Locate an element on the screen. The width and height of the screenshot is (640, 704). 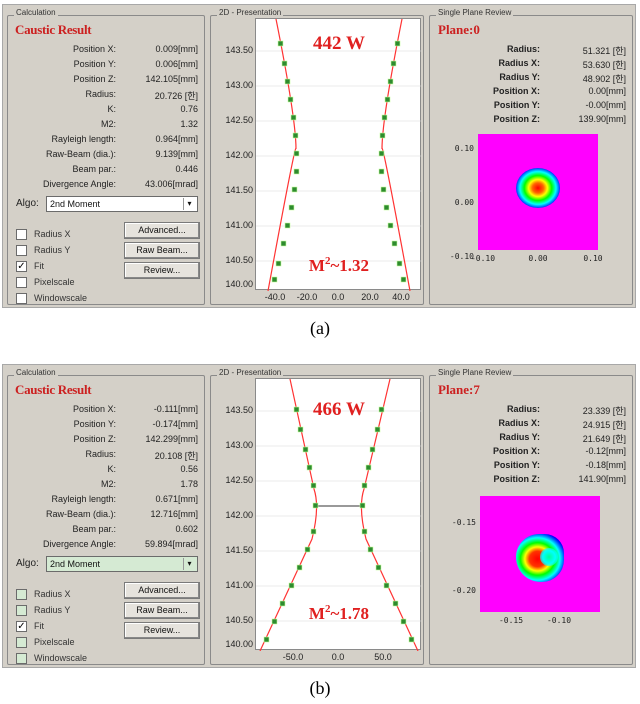
x-tick-label: -20.0 is located at coordinates (307, 297).